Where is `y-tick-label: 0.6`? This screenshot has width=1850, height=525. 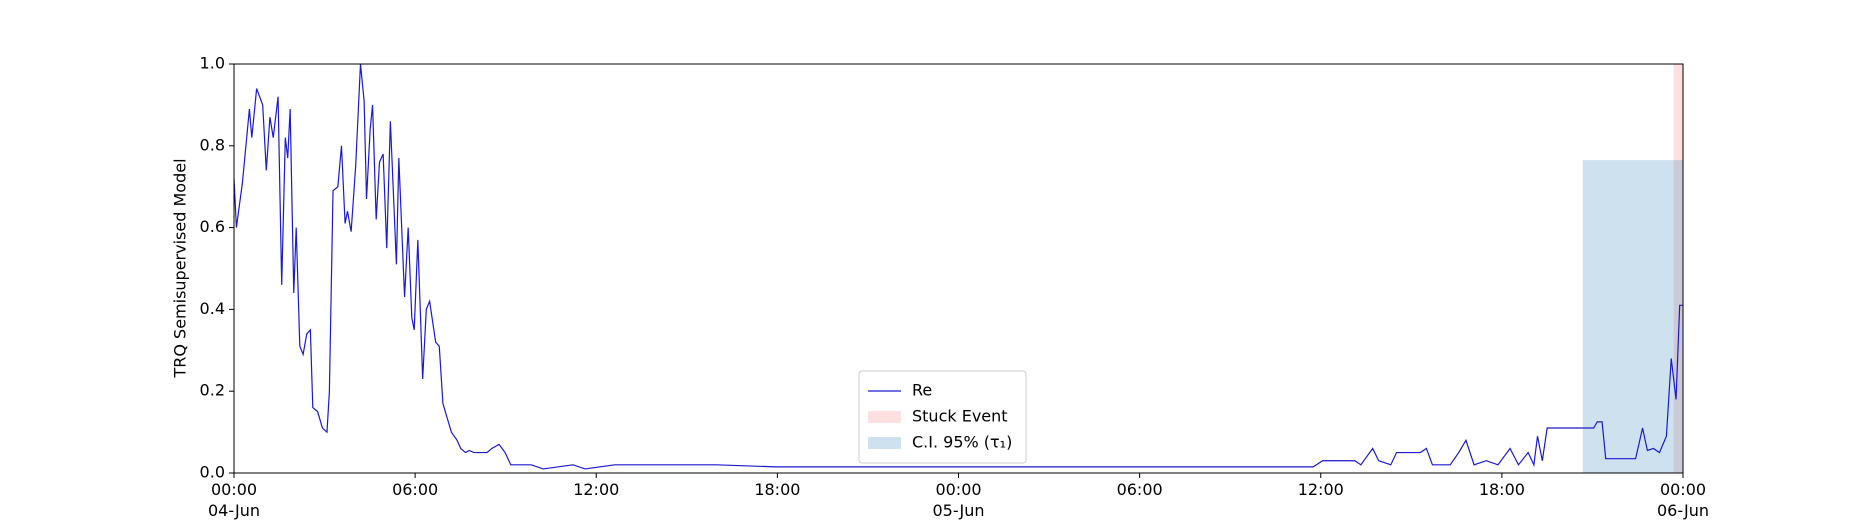 y-tick-label: 0.6 is located at coordinates (212, 226).